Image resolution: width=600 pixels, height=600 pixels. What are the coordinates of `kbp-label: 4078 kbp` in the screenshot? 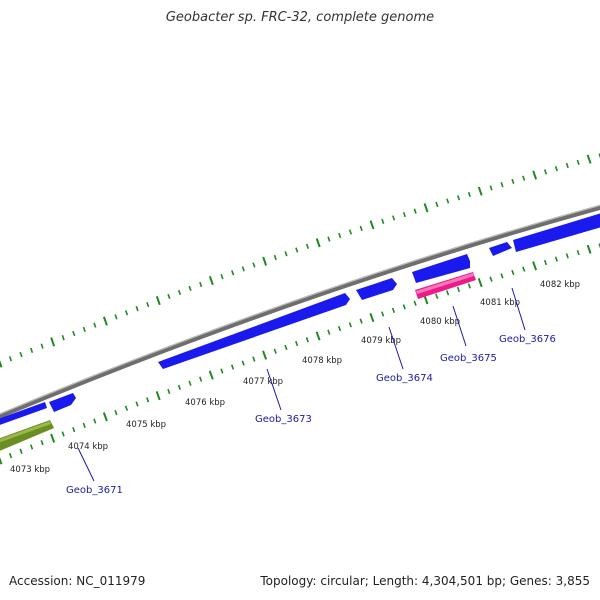 It's located at (322, 361).